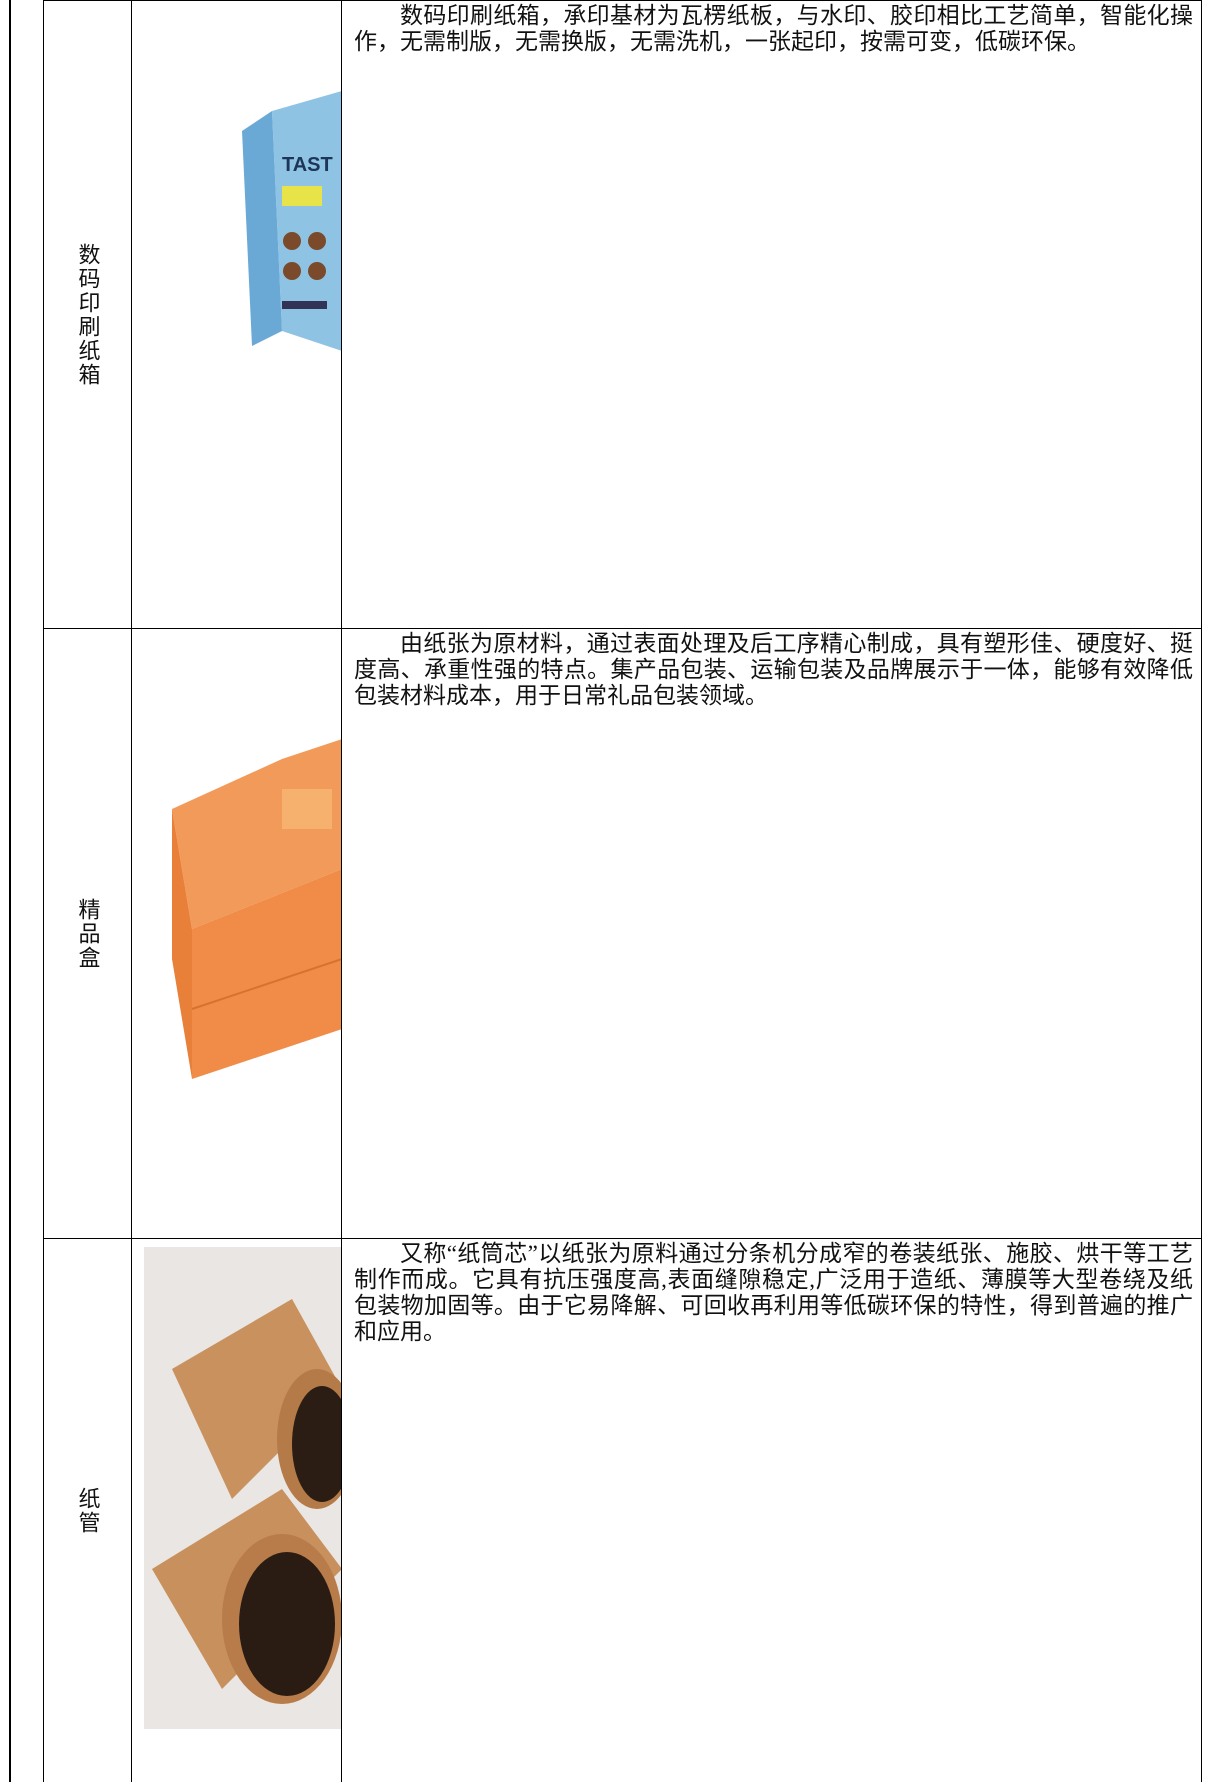 This screenshot has width=1205, height=1782. I want to click on product-image: TAST, so click(291, 221).